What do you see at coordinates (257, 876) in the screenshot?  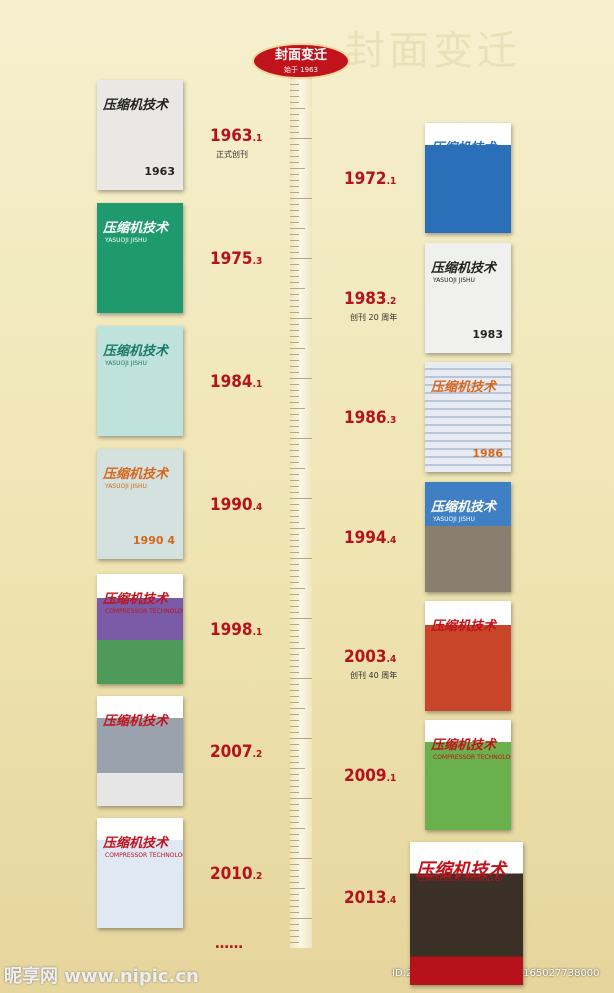 I see `date-issue: .2` at bounding box center [257, 876].